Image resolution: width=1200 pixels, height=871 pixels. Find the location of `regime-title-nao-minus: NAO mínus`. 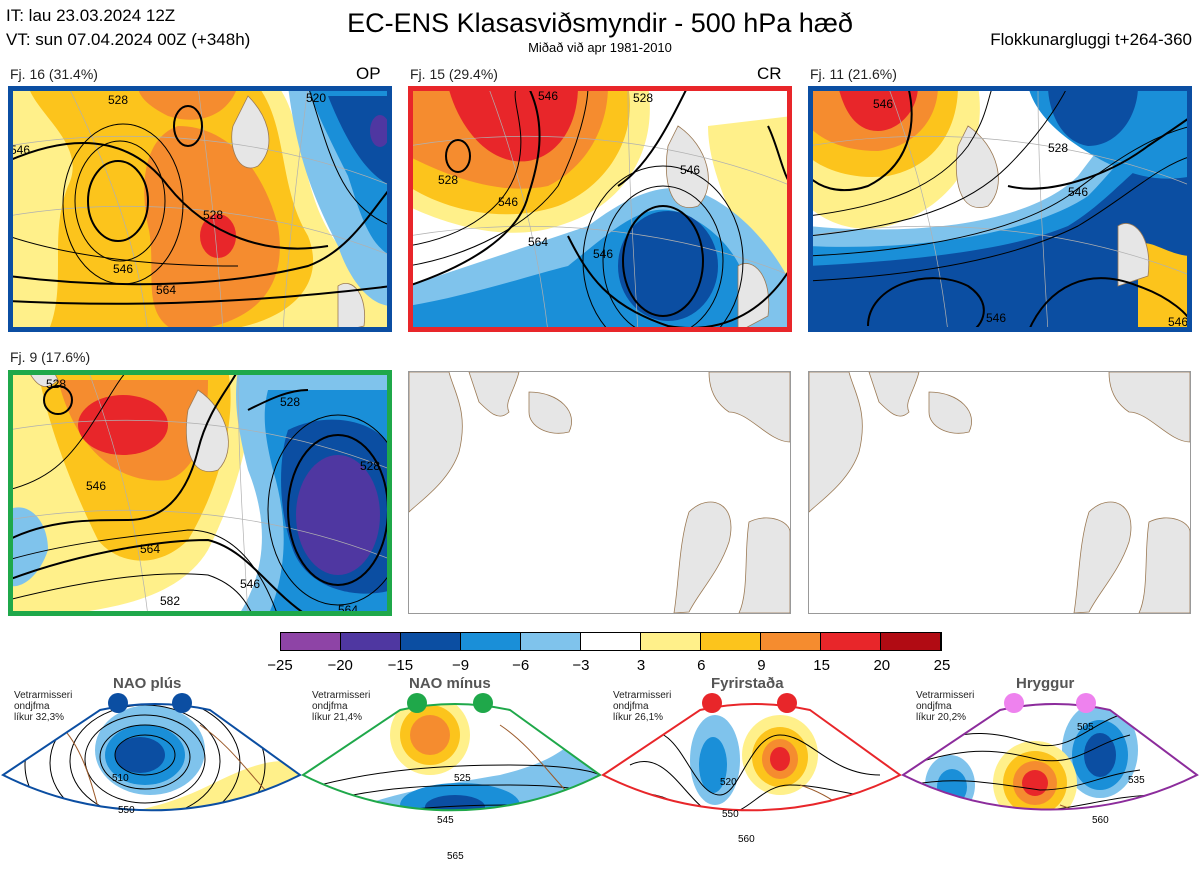

regime-title-nao-minus: NAO mínus is located at coordinates (450, 683).